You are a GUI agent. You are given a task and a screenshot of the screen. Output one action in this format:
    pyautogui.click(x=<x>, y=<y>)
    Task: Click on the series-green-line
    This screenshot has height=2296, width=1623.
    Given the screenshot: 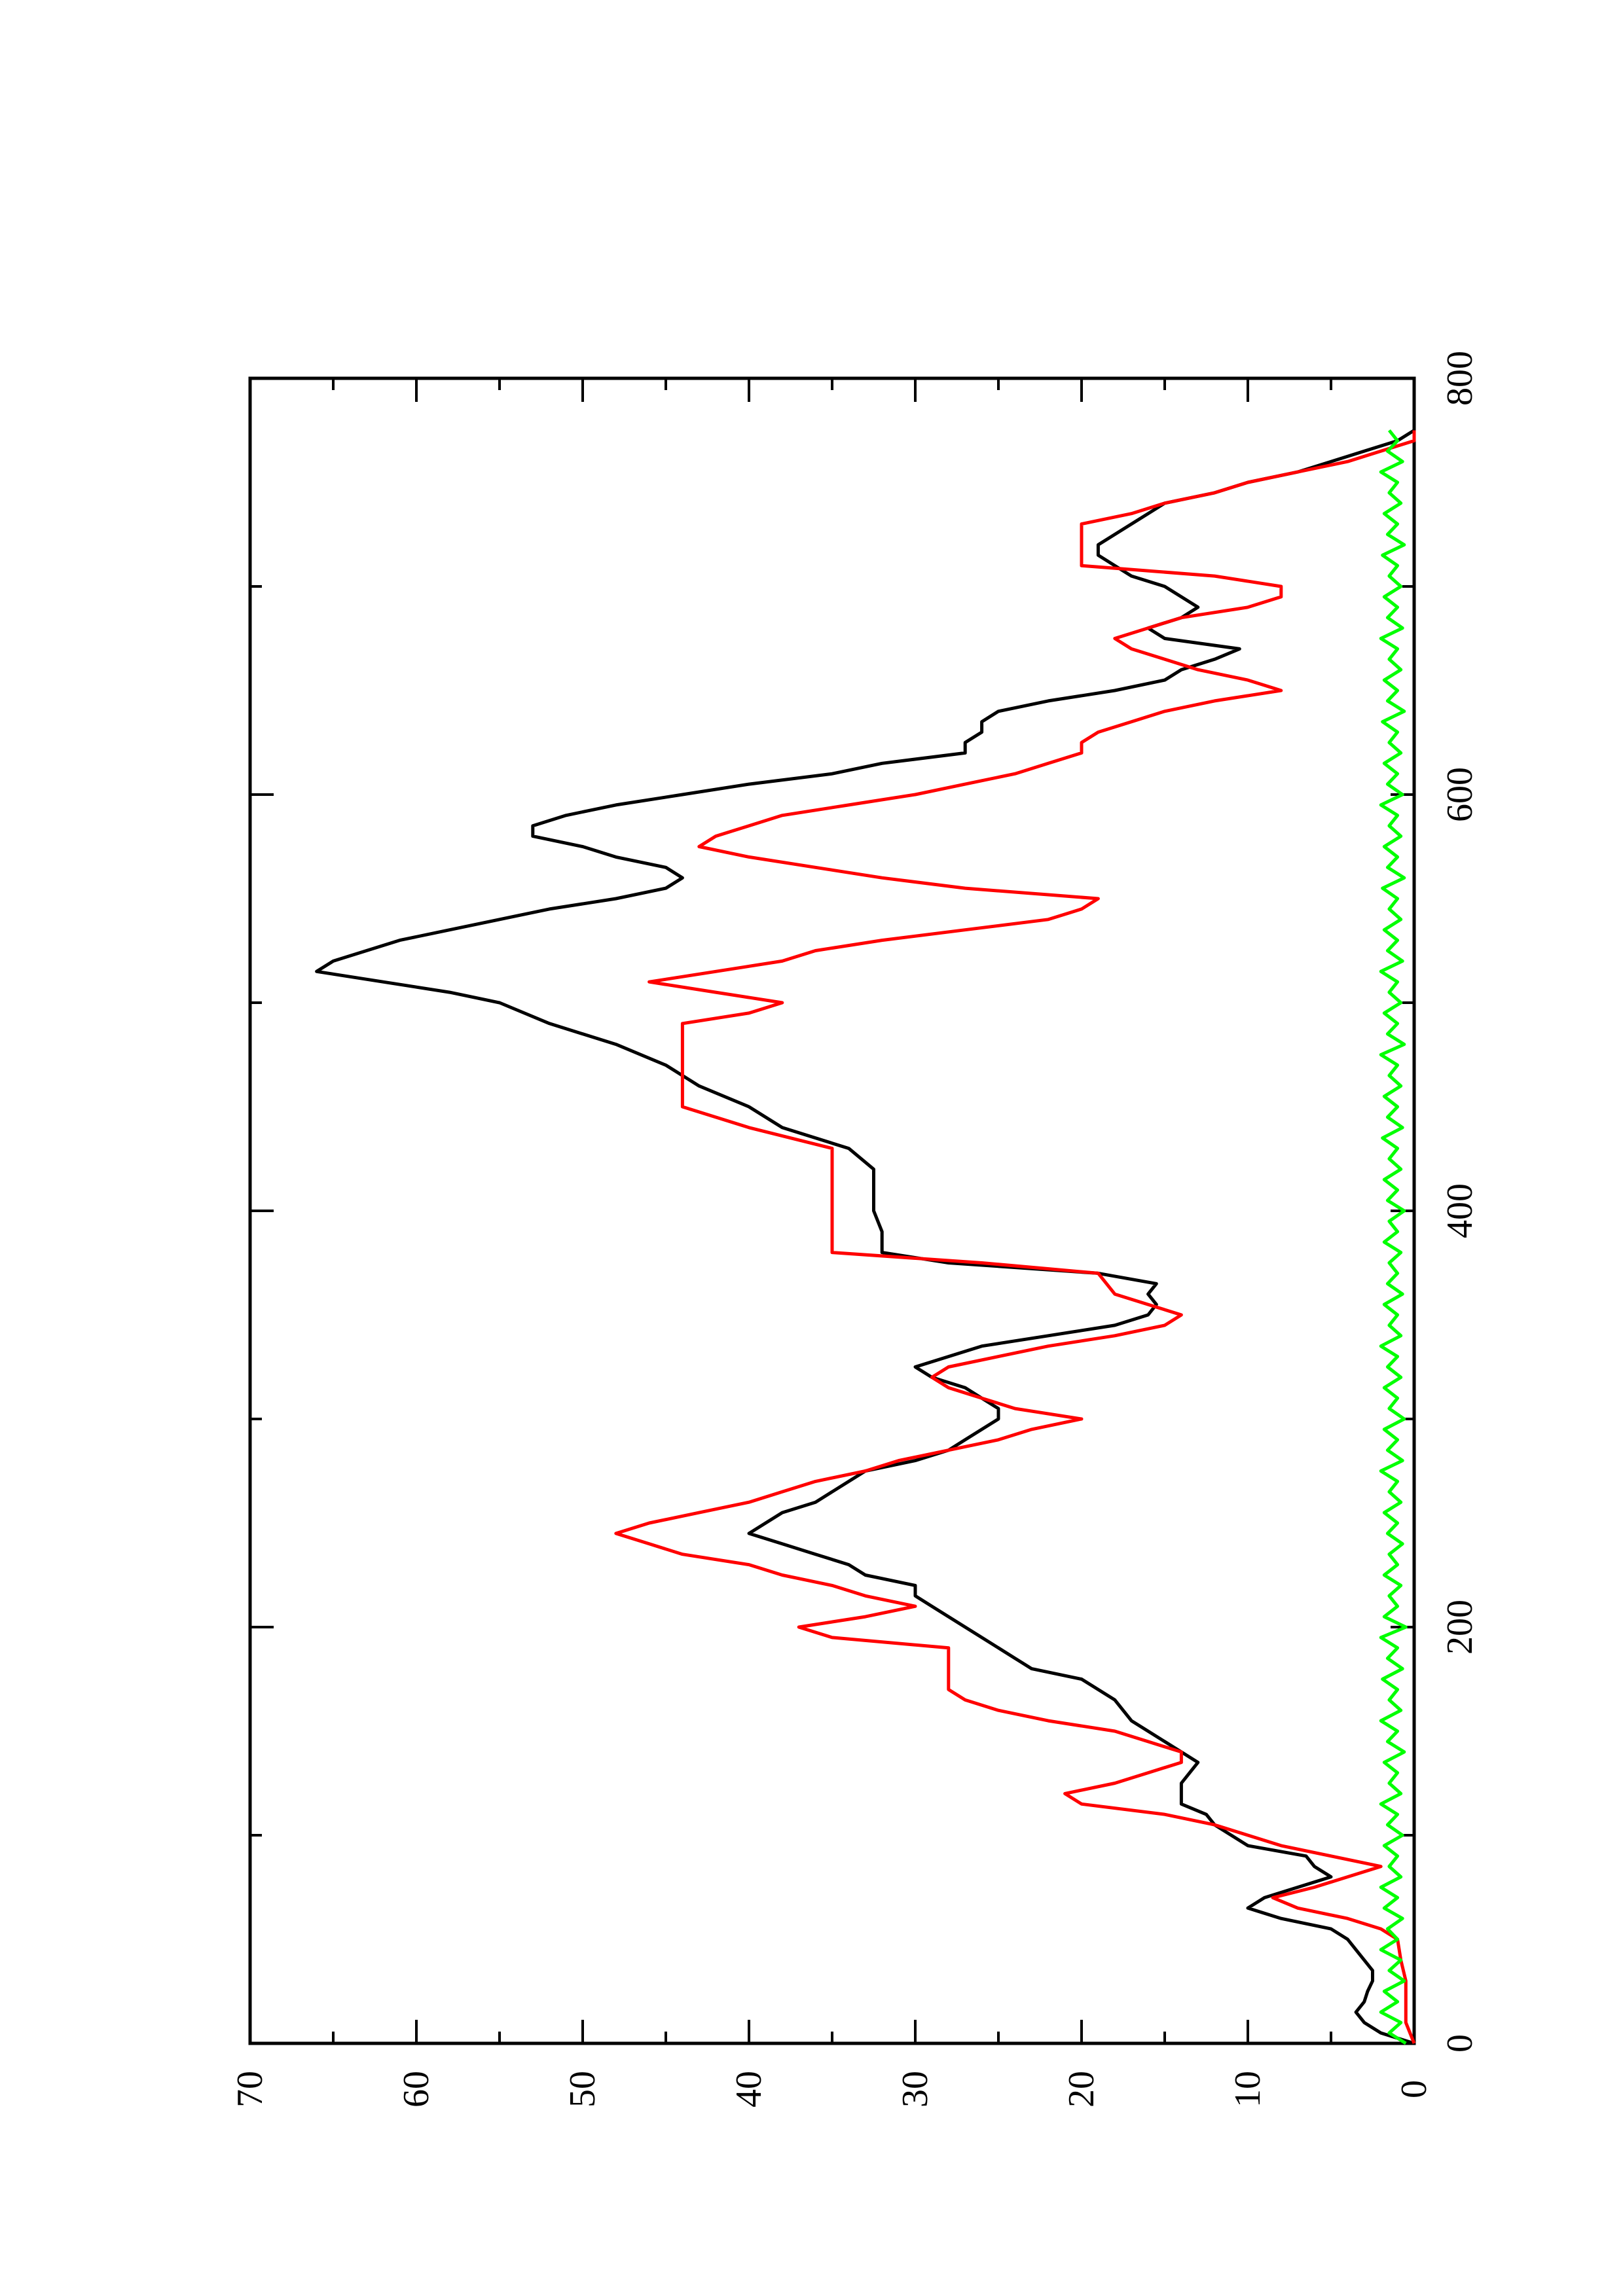 What is the action you would take?
    pyautogui.click(x=1393, y=1237)
    